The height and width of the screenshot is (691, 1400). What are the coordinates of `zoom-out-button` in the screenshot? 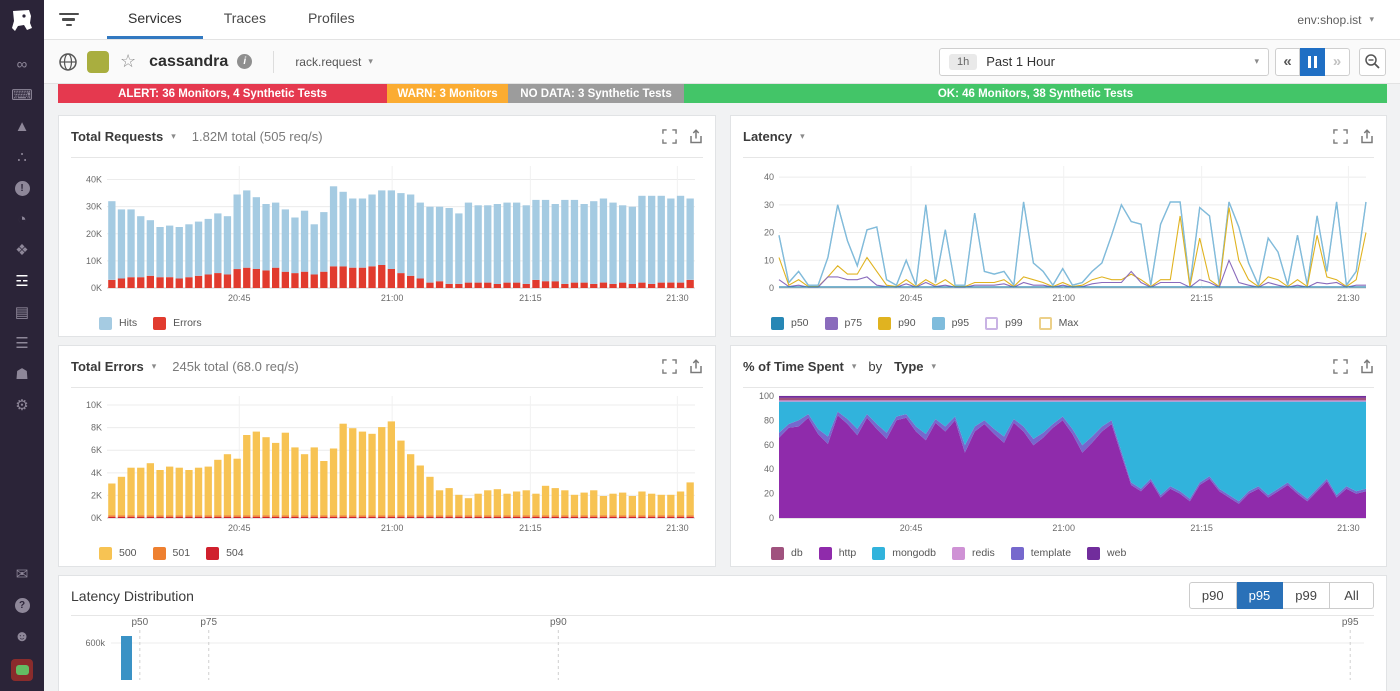 It's located at (1372, 61).